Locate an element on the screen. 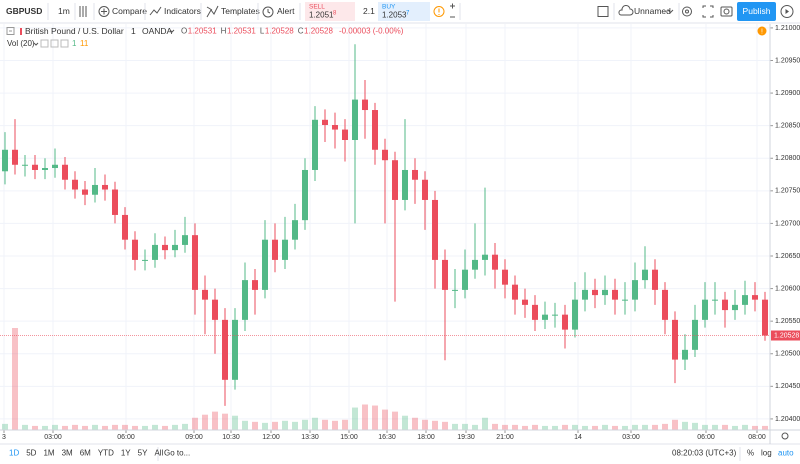 The height and width of the screenshot is (464, 800). range-button: 3M is located at coordinates (67, 453).